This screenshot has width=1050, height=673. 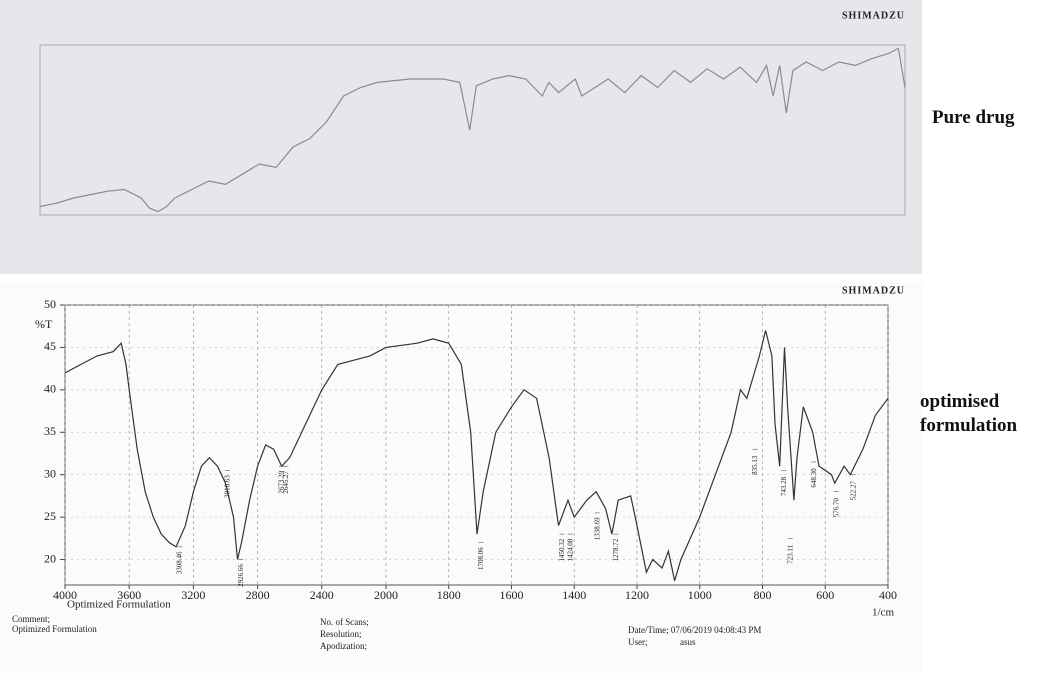 What do you see at coordinates (574, 595) in the screenshot?
I see `x-tick-label: 1400` at bounding box center [574, 595].